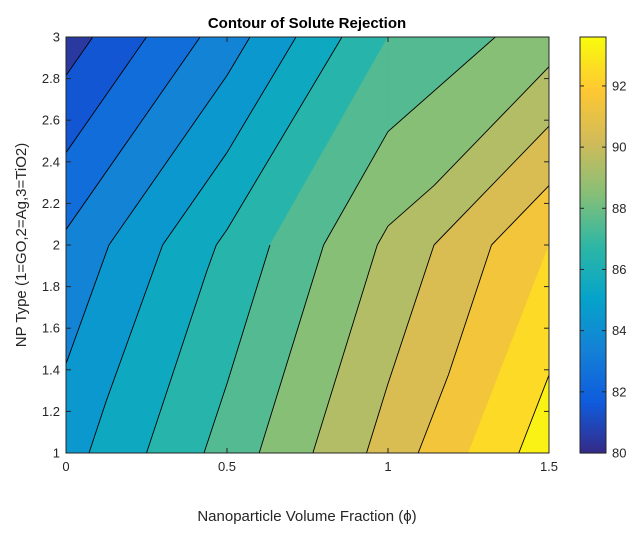 The height and width of the screenshot is (535, 640). I want to click on colorbar-tick-label: 82, so click(619, 391).